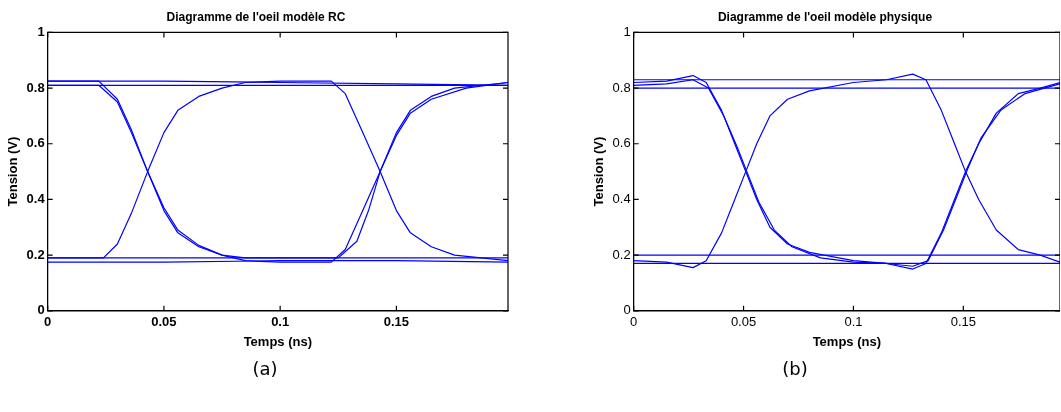 This screenshot has height=412, width=1061. What do you see at coordinates (825, 16) in the screenshot?
I see `chart-title: Diagramme de l'oeil modèle physique` at bounding box center [825, 16].